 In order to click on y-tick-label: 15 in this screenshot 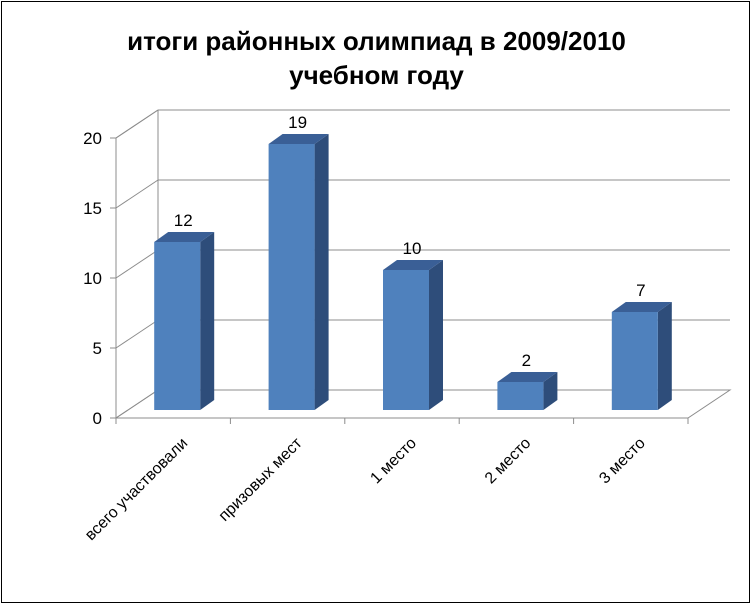, I will do `click(92, 208)`.